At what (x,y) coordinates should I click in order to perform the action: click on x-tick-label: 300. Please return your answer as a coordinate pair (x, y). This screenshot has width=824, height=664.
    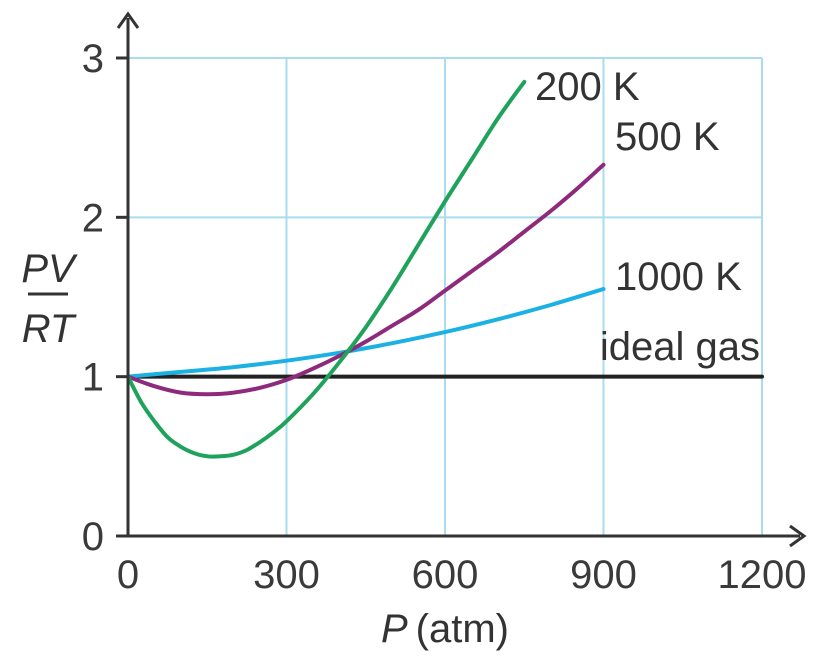
    Looking at the image, I should click on (286, 575).